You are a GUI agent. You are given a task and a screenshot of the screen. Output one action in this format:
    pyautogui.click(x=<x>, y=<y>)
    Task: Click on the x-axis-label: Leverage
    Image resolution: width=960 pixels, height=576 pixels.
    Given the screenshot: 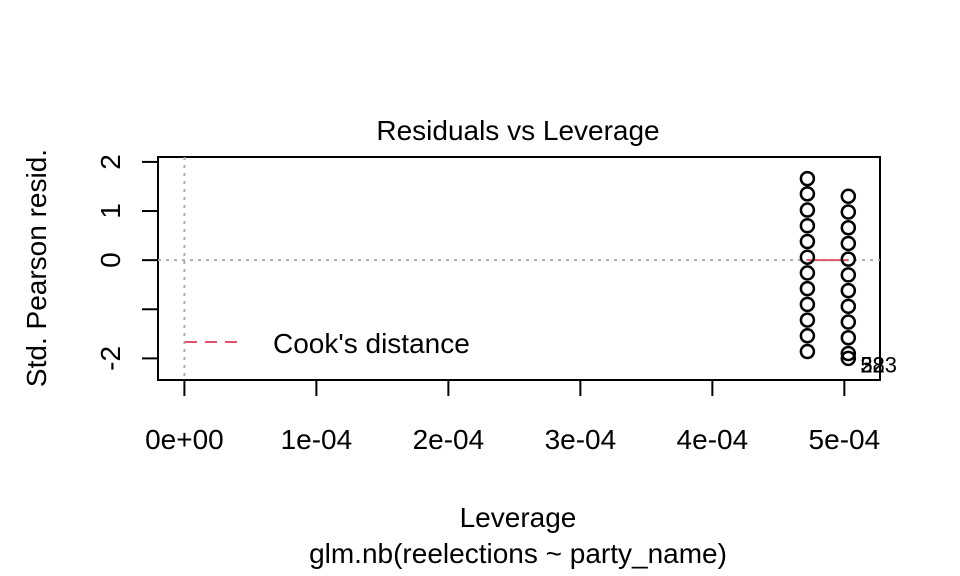 What is the action you would take?
    pyautogui.click(x=518, y=517)
    